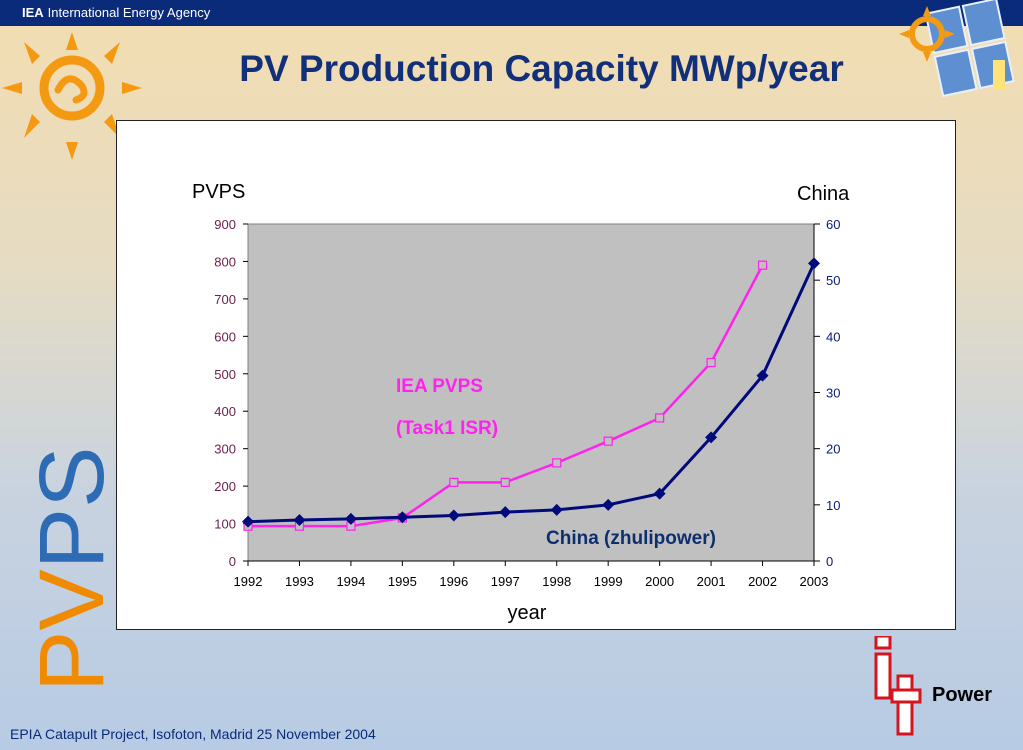 This screenshot has height=750, width=1023. Describe the element at coordinates (350, 581) in the screenshot. I see `x-tick-label: 1994` at that location.